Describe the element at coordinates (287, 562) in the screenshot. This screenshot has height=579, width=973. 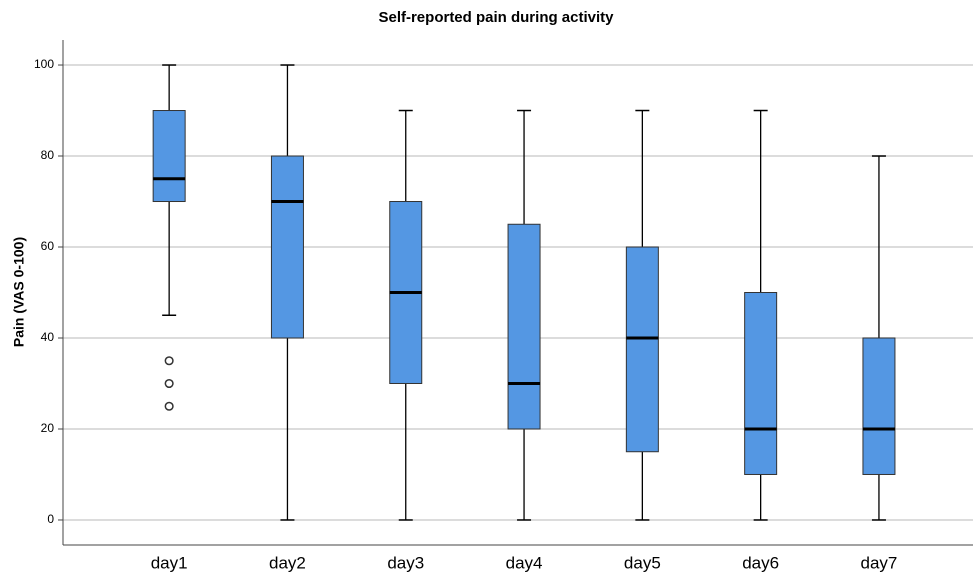
I see `x-tick-label: day2` at that location.